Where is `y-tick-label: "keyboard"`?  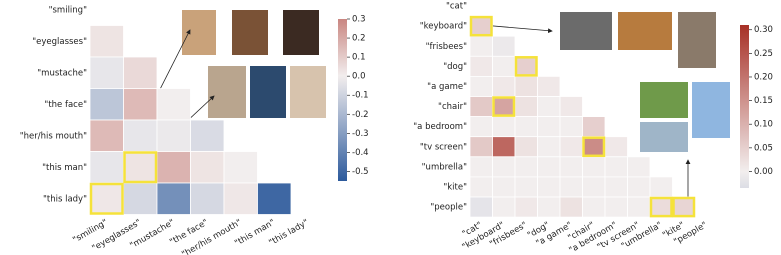
y-tick-label: "keyboard" is located at coordinates (443, 27).